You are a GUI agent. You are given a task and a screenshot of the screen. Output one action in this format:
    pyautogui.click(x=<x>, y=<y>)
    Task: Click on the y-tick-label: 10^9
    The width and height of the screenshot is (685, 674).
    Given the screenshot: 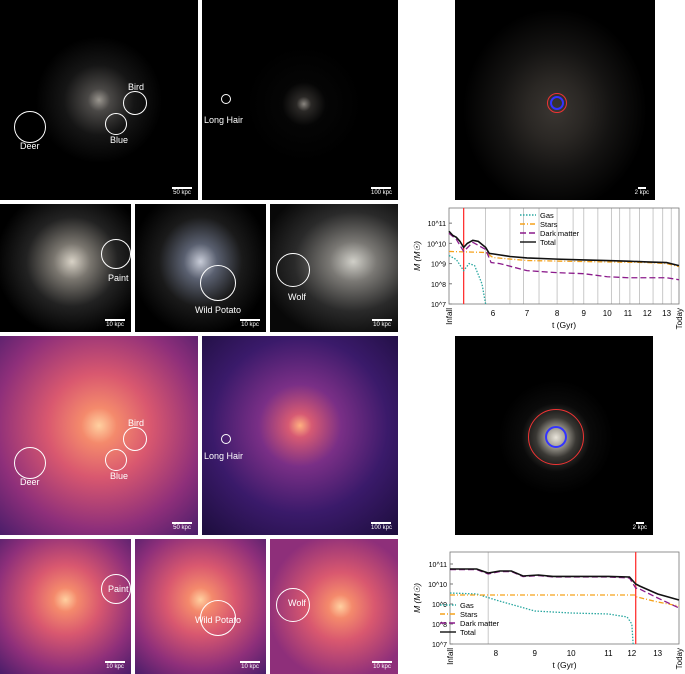 What is the action you would take?
    pyautogui.click(x=439, y=605)
    